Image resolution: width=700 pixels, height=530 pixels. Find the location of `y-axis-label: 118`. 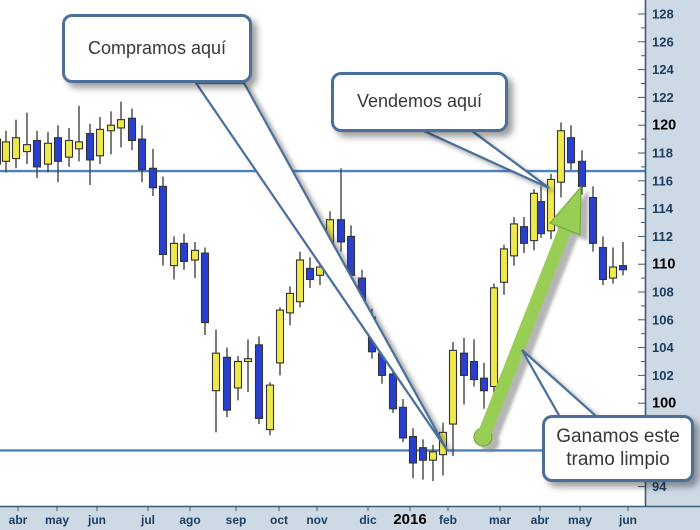

y-axis-label: 118 is located at coordinates (662, 153).